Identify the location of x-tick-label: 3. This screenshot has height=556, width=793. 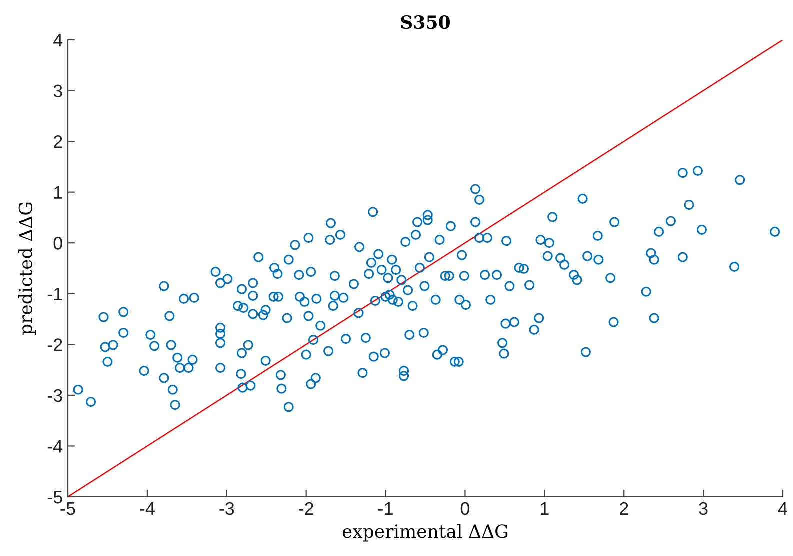
(703, 509).